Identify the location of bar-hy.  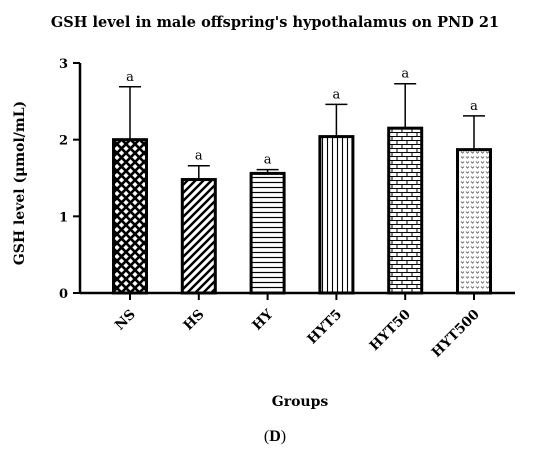
(267, 233).